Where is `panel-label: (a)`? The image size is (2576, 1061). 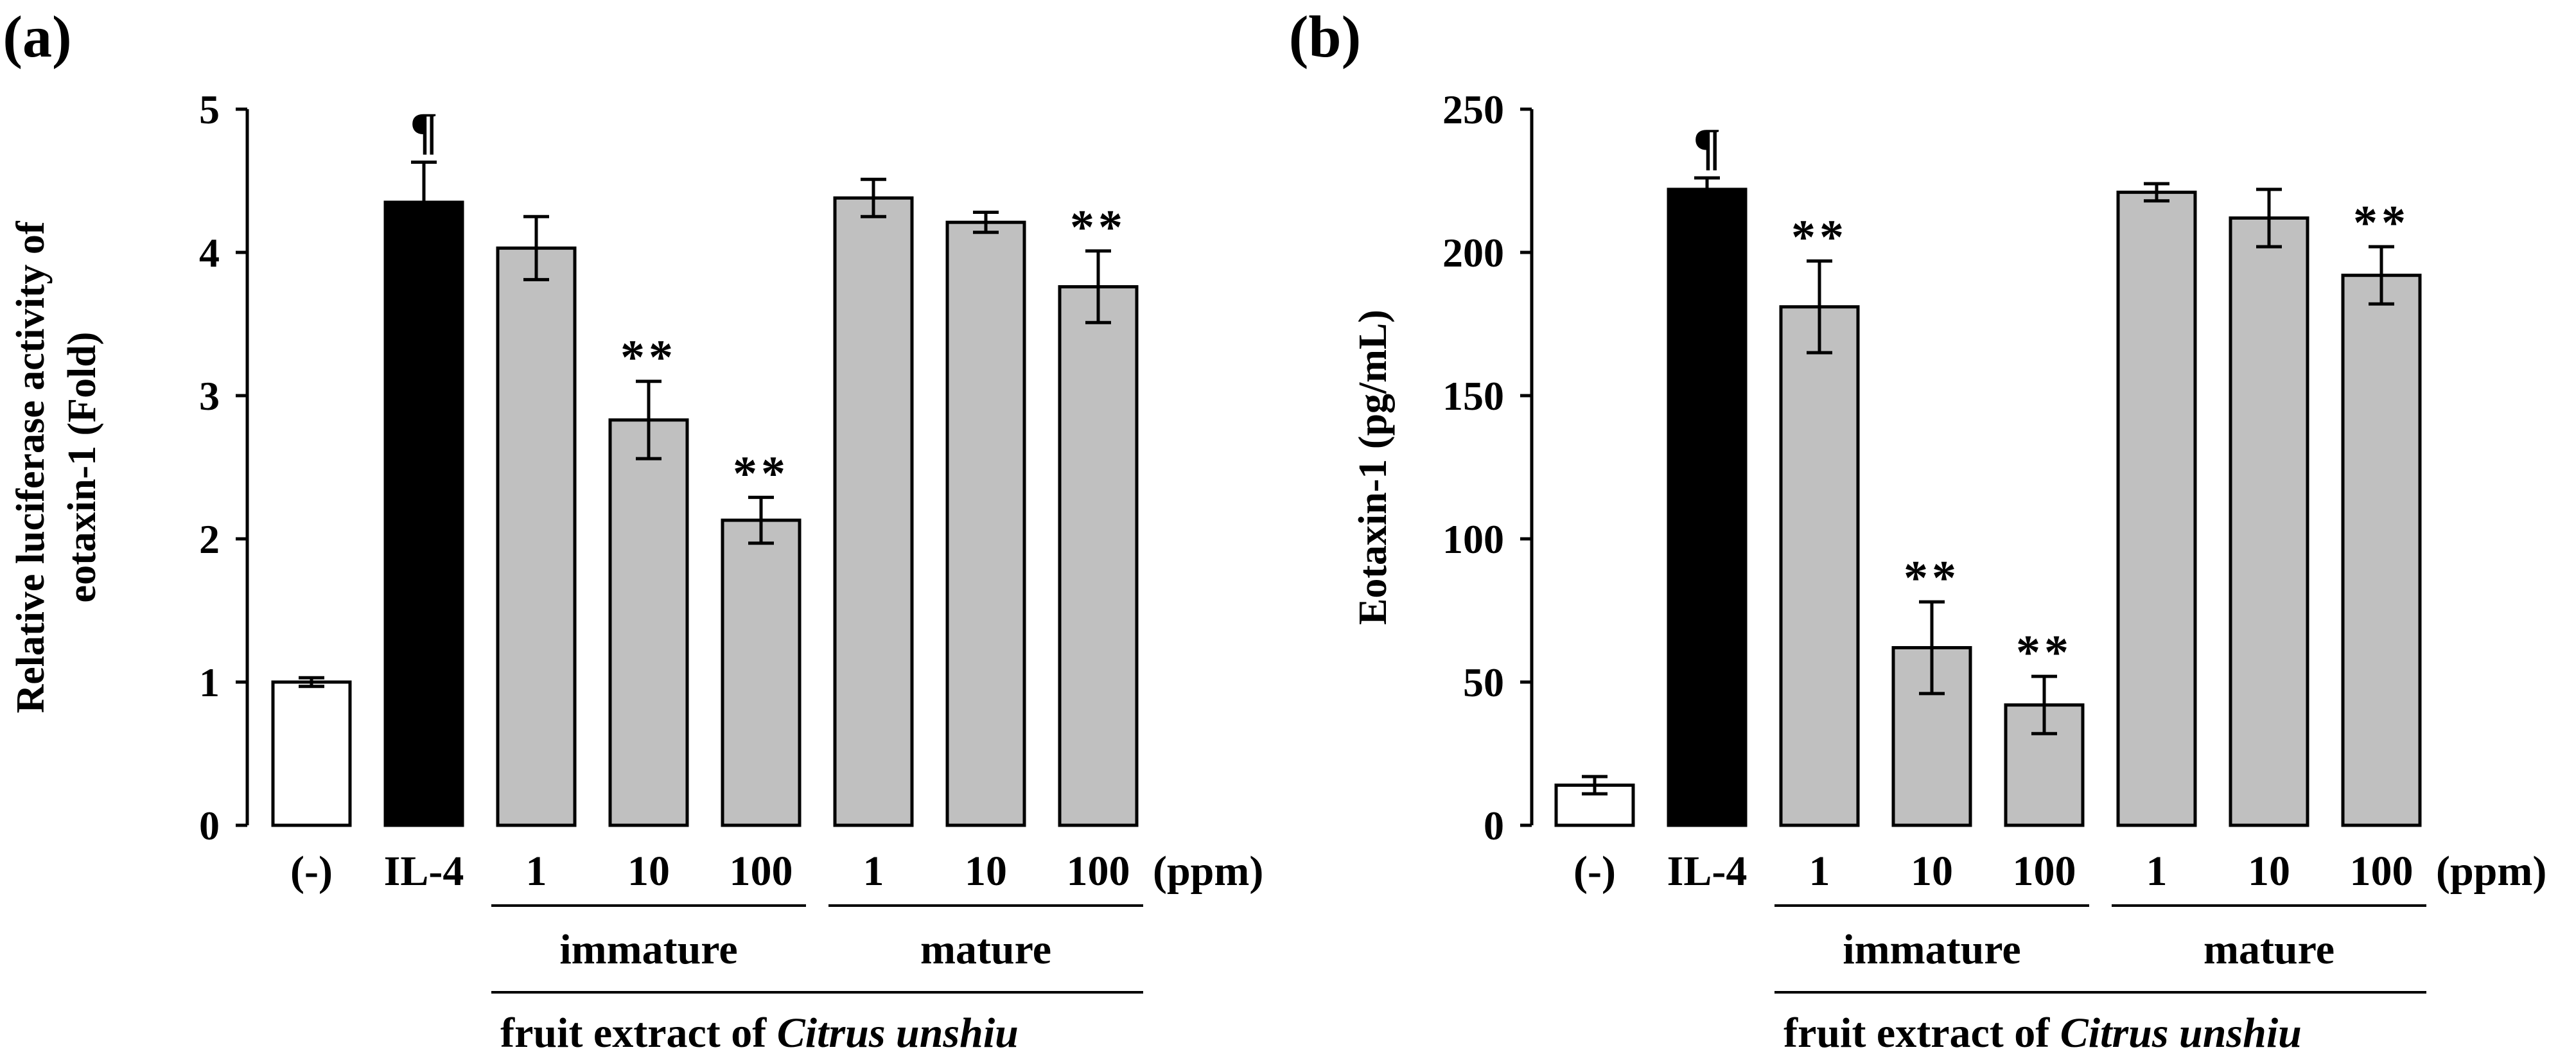
panel-label: (a) is located at coordinates (37, 36).